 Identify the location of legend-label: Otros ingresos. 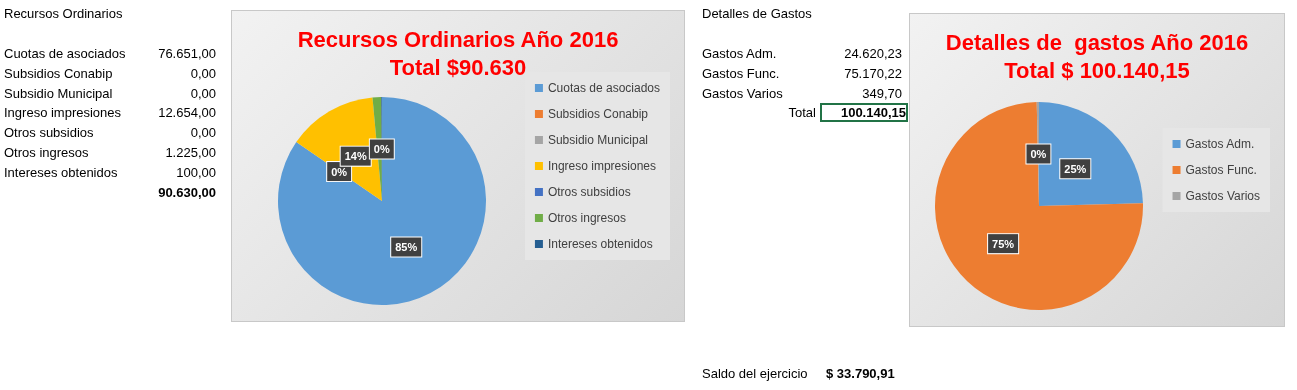
(586, 218).